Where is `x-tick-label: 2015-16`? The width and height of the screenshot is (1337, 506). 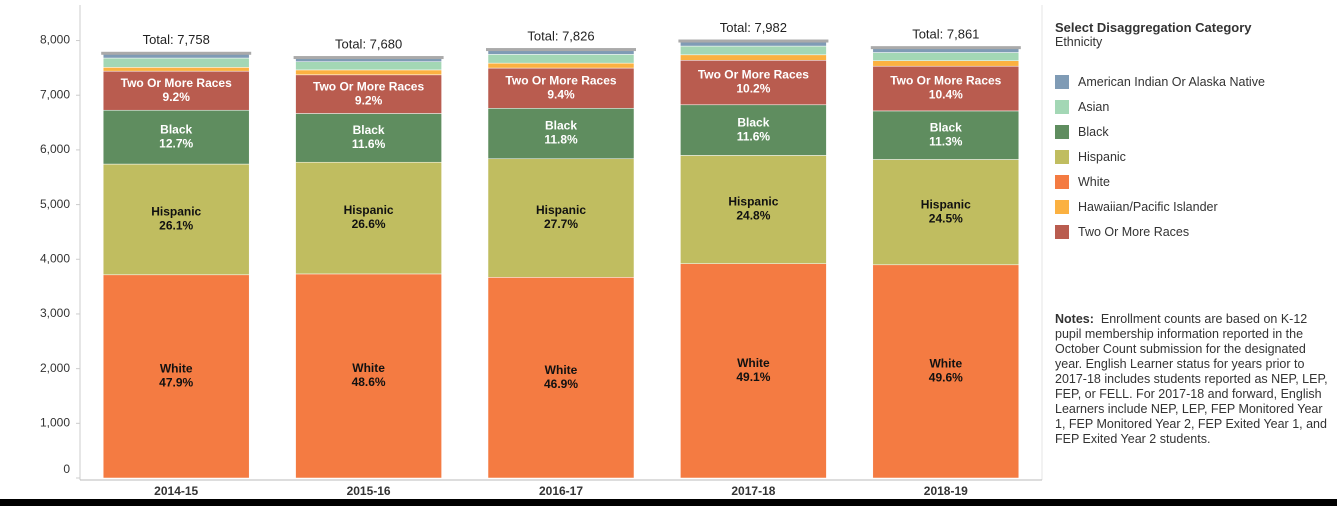
x-tick-label: 2015-16 is located at coordinates (369, 491).